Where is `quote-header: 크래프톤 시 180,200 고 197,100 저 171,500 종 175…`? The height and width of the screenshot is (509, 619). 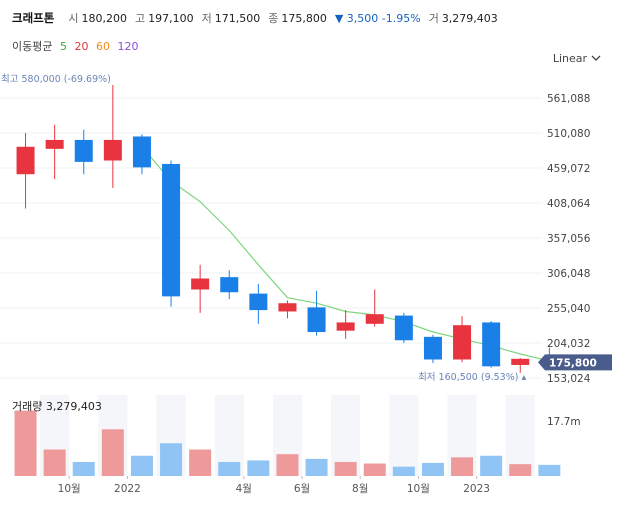 quote-header: 크래프톤 시 180,200 고 197,100 저 171,500 종 175… is located at coordinates (259, 18).